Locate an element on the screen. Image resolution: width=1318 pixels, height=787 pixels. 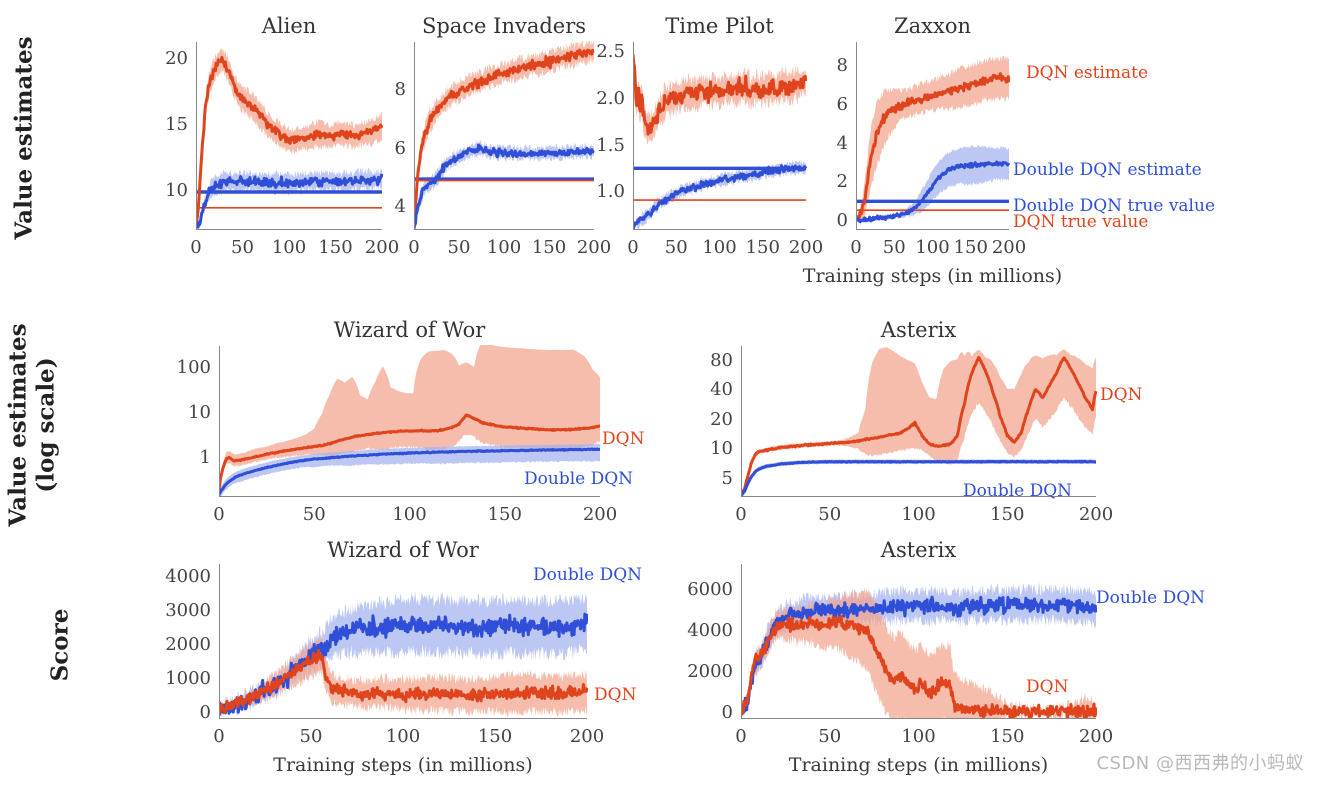
xtick-zaxxon-value-2: 100 is located at coordinates (932, 247).